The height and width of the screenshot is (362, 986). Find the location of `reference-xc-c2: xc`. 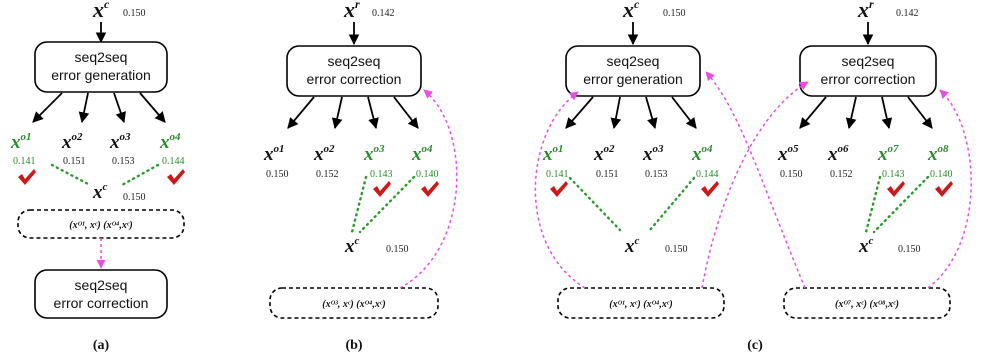

reference-xc-c2: xc is located at coordinates (866, 246).